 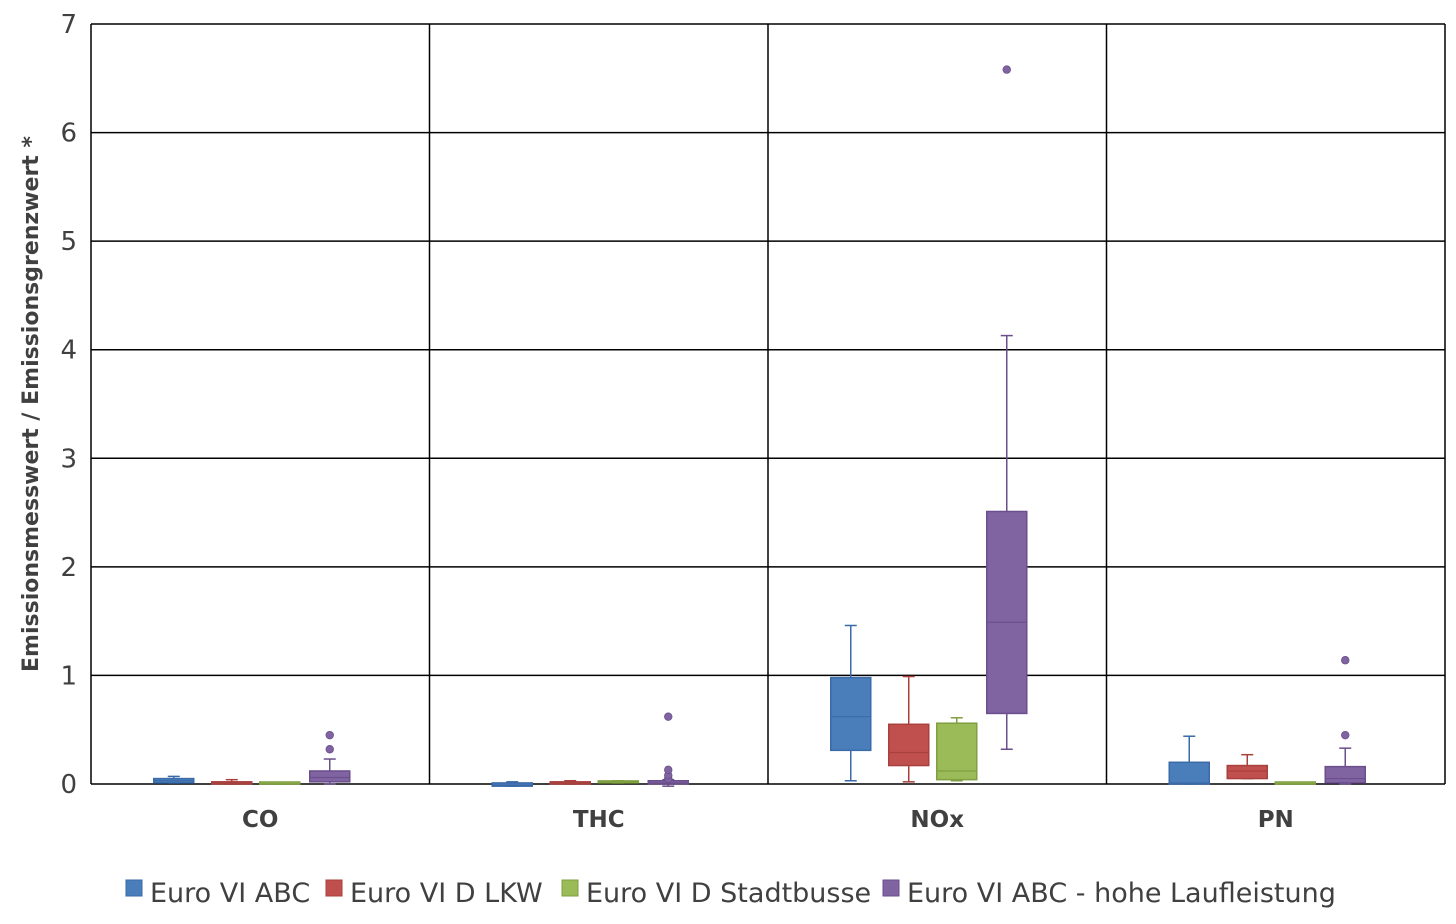 What do you see at coordinates (68, 785) in the screenshot?
I see `y-tick-0: 0` at bounding box center [68, 785].